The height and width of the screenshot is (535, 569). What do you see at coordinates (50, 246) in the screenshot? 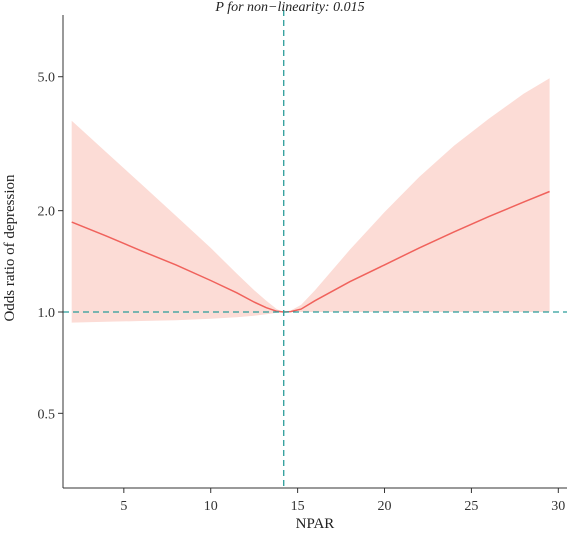
I see `y-axis-ticks: 0.5 1.0 2.0 5.0` at bounding box center [50, 246].